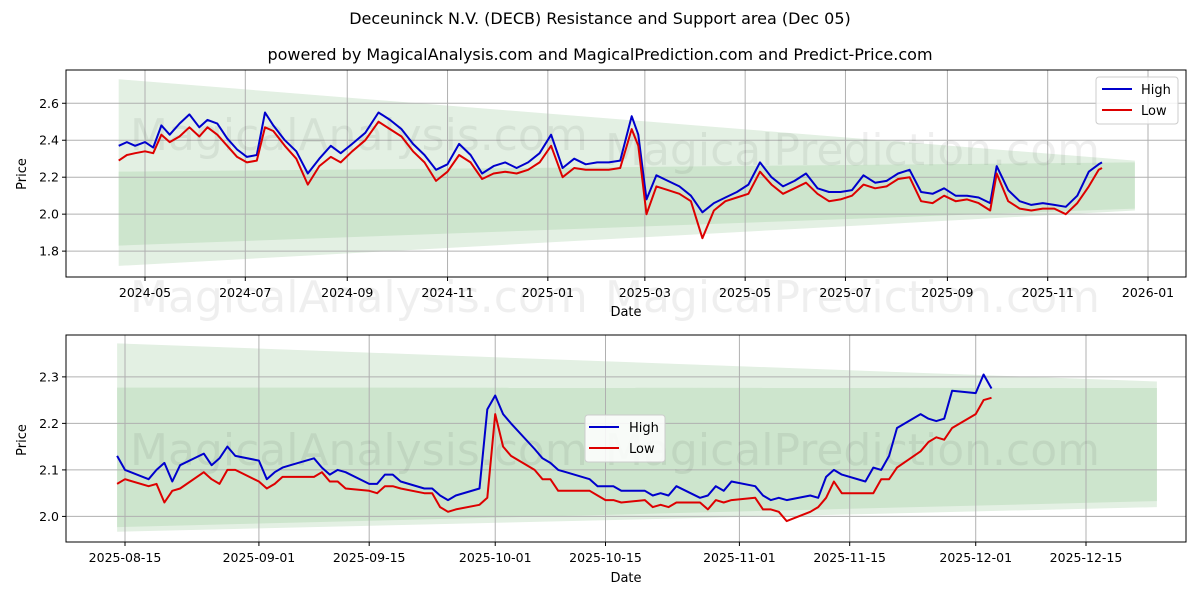 This screenshot has height=600, width=1200. I want to click on high-price-line, so click(610, 162).